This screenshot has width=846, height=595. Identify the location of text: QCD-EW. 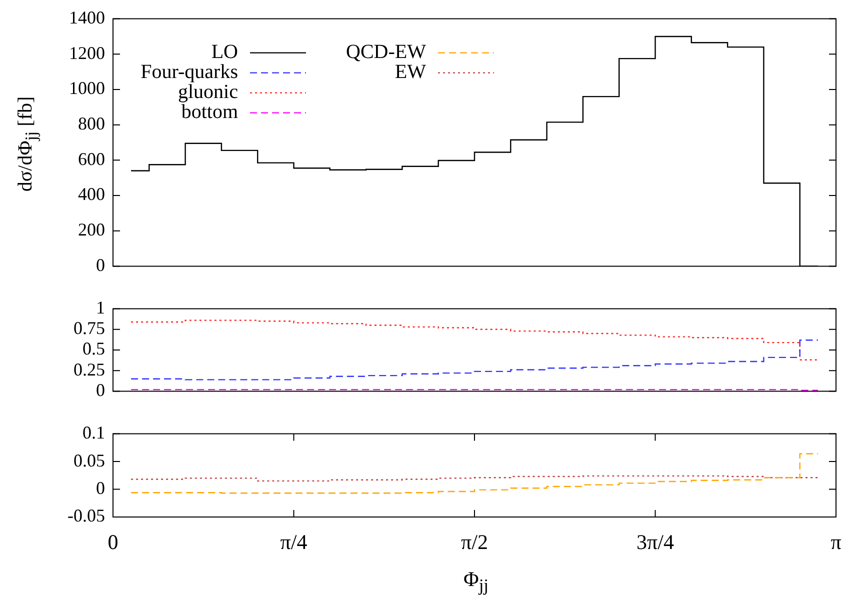
(386, 52).